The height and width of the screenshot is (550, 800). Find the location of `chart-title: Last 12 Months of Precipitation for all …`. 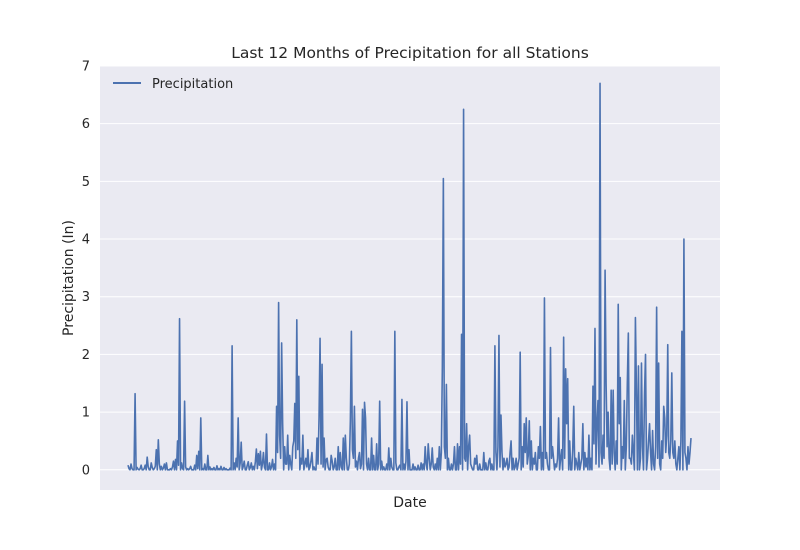

chart-title: Last 12 Months of Precipitation for all … is located at coordinates (410, 53).